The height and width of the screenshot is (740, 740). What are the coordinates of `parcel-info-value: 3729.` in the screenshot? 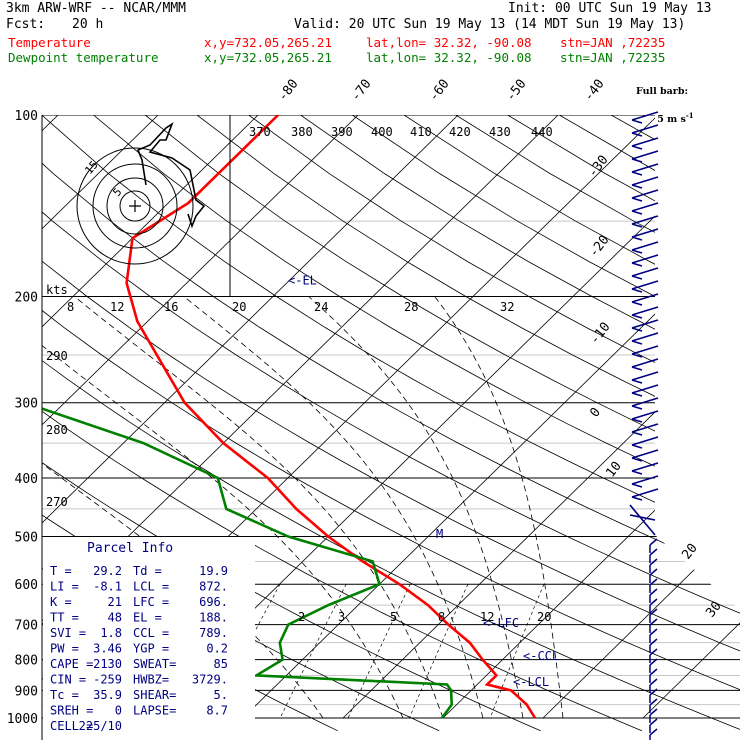 It's located at (210, 680).